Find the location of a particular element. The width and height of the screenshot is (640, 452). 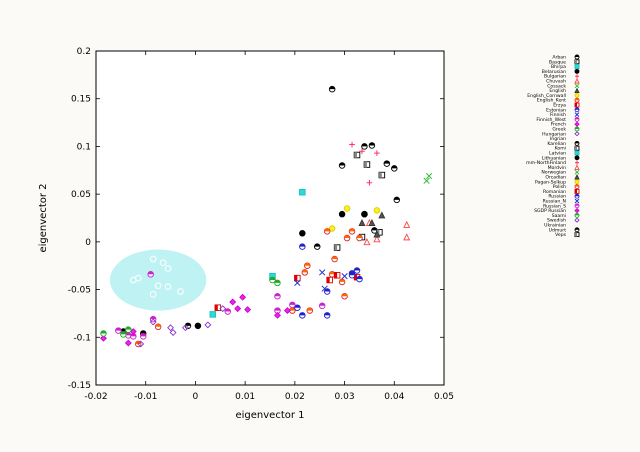

legend-label: Komi is located at coordinates (560, 149).